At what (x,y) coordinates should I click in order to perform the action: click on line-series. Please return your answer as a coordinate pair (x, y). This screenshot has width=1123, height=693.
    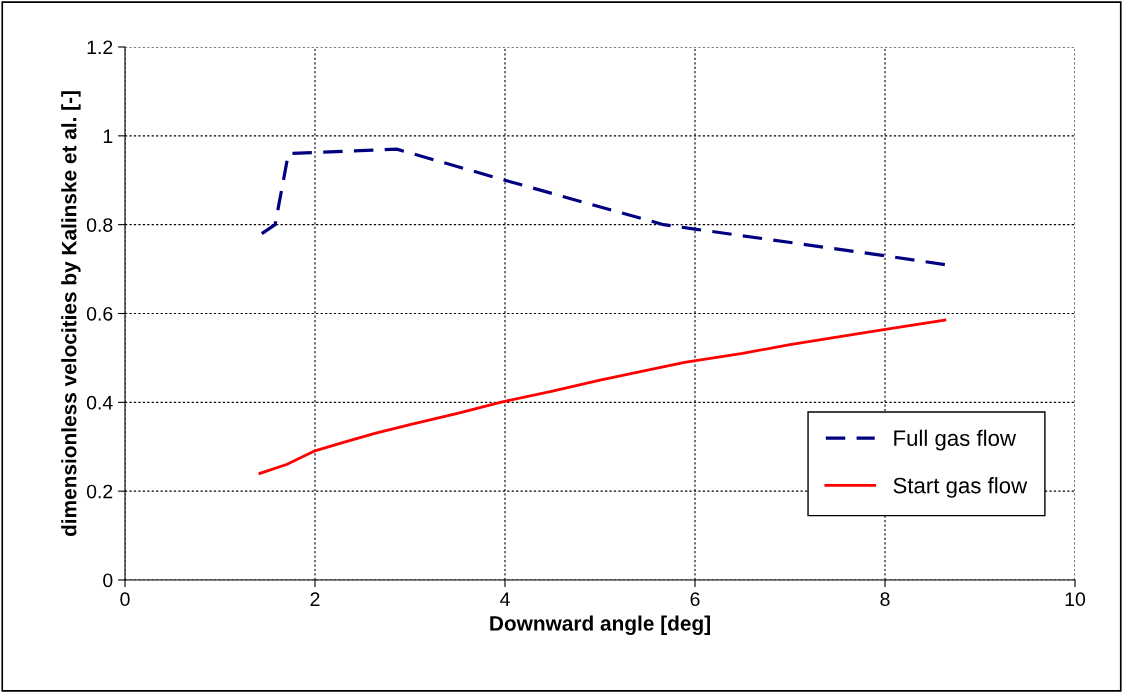
    Looking at the image, I should click on (603, 207).